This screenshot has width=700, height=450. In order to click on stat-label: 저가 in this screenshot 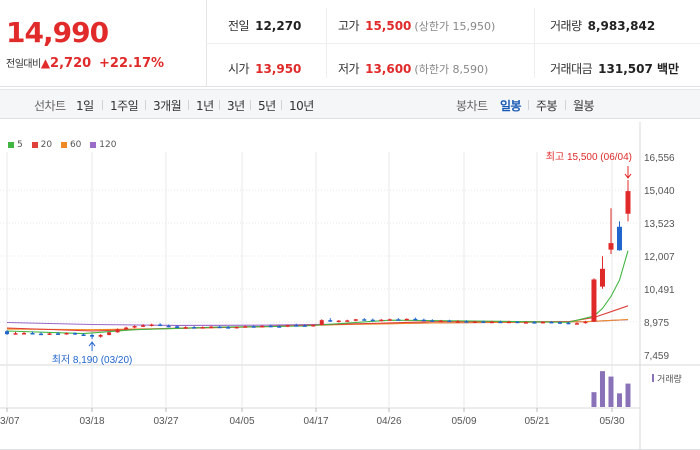, I will do `click(349, 69)`.